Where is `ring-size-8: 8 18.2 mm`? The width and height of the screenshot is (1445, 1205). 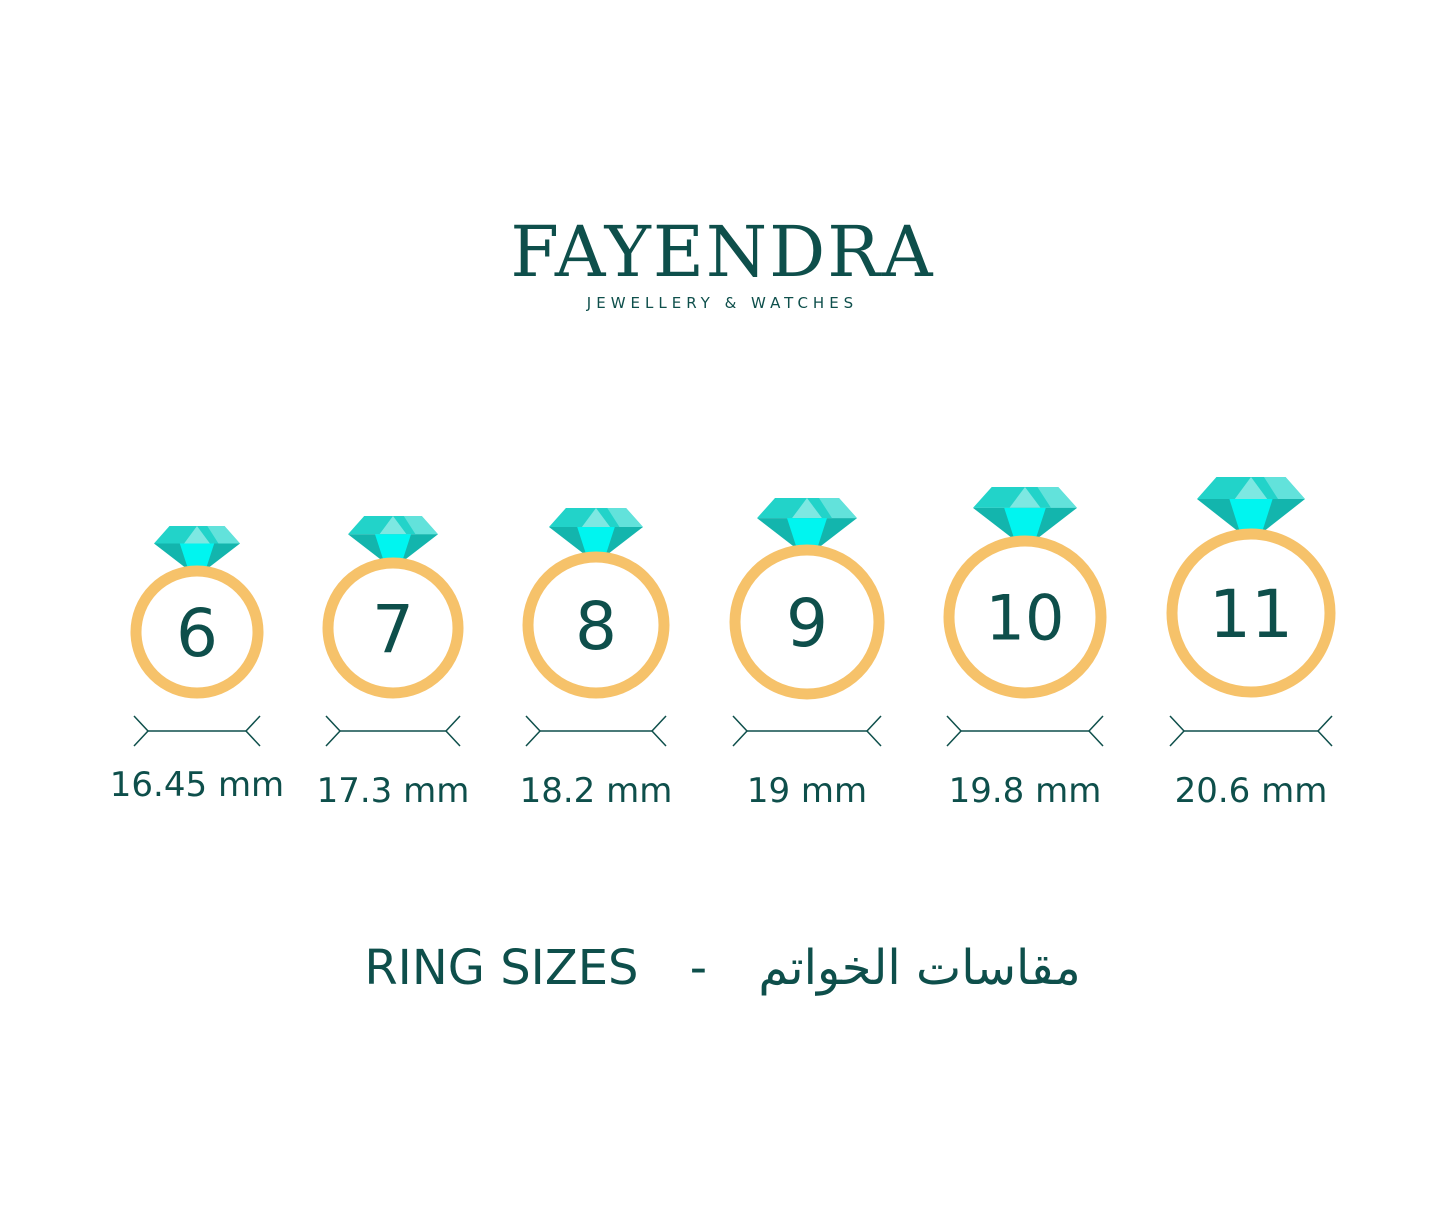 ring-size-8: 8 18.2 mm is located at coordinates (596, 659).